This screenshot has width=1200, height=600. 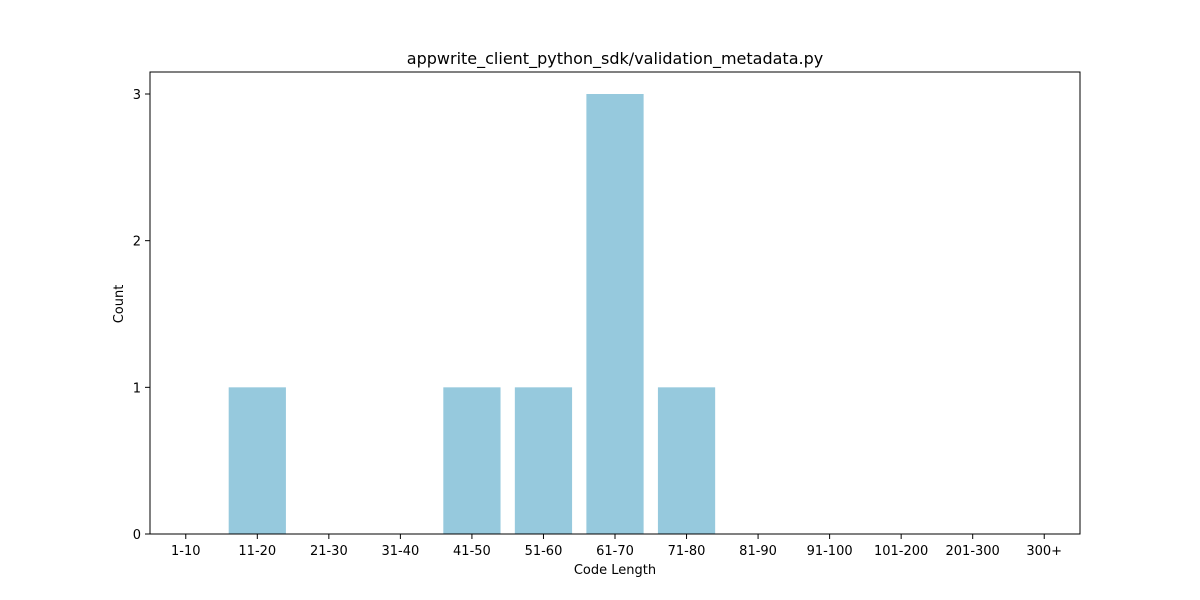 I want to click on x-tick-label: 201-300, so click(x=973, y=551).